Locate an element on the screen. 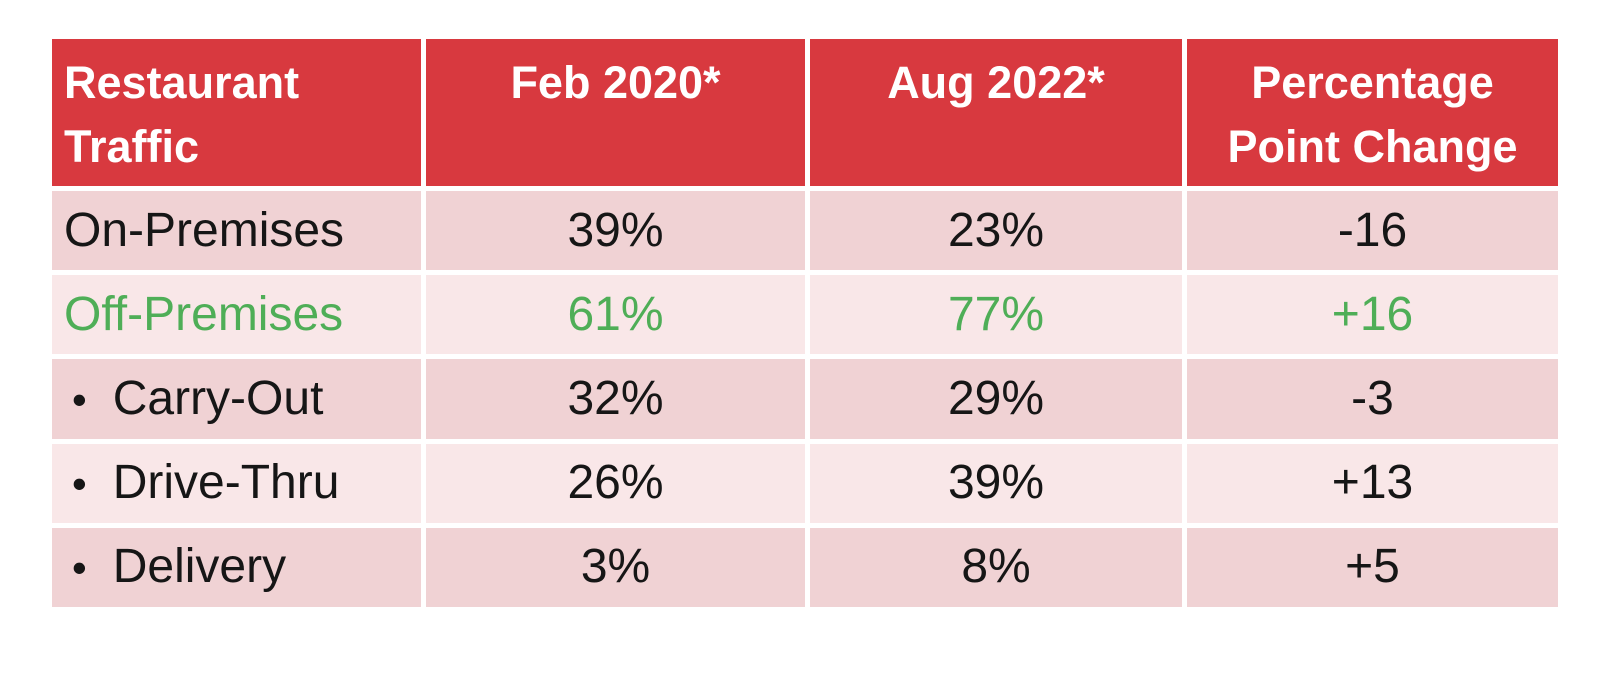 This screenshot has height=682, width=1600. header-feb-2020: Feb 2020* is located at coordinates (615, 112).